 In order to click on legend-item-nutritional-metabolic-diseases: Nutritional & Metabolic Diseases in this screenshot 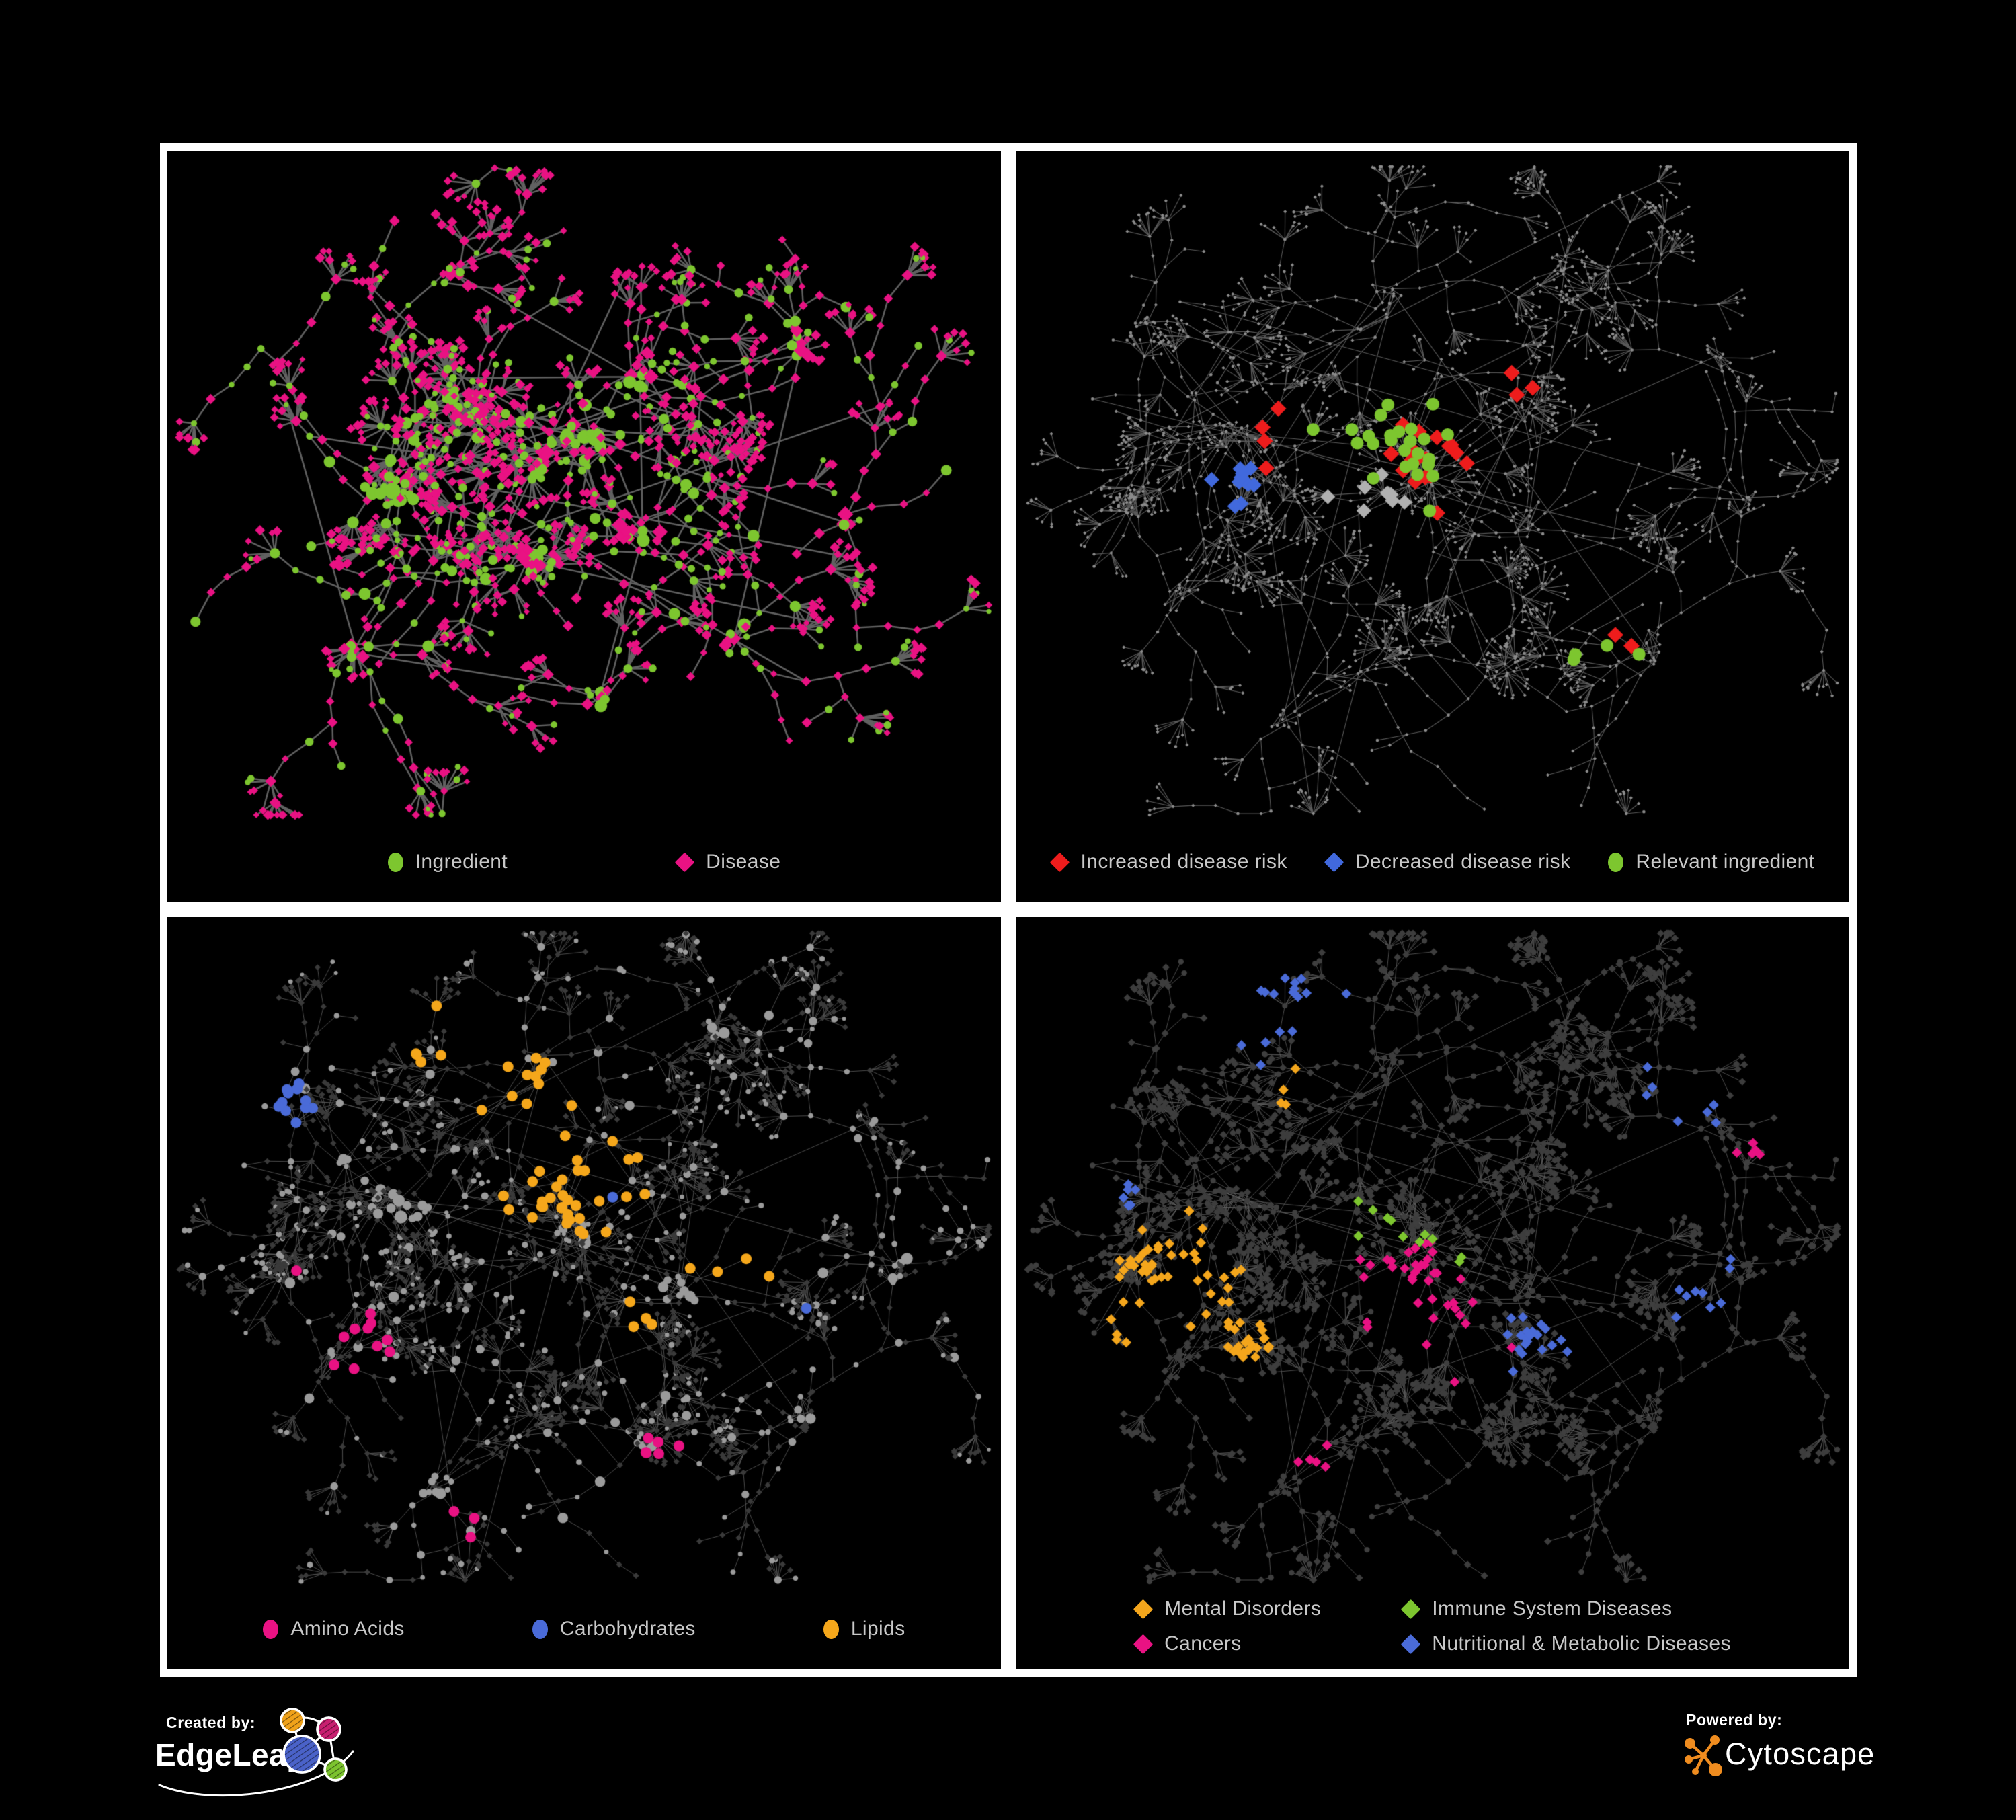, I will do `click(1565, 1643)`.